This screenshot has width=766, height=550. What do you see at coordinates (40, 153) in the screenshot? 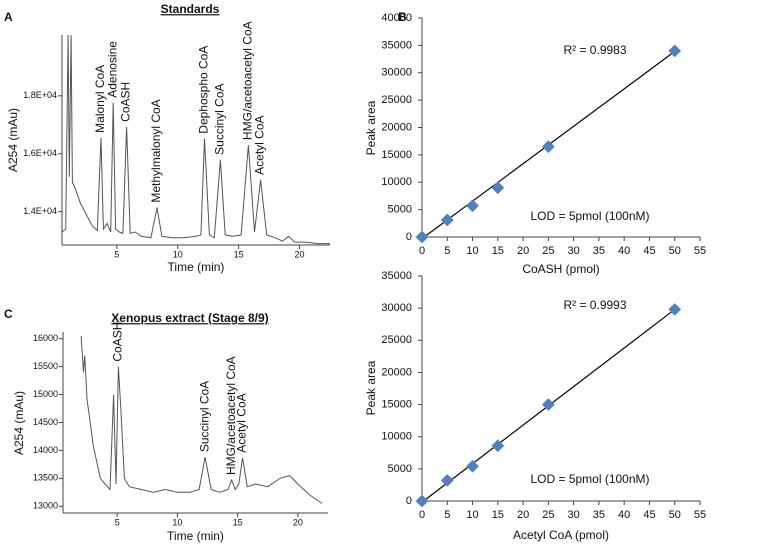
I see `y-tick-label: 1.6E+04` at bounding box center [40, 153].